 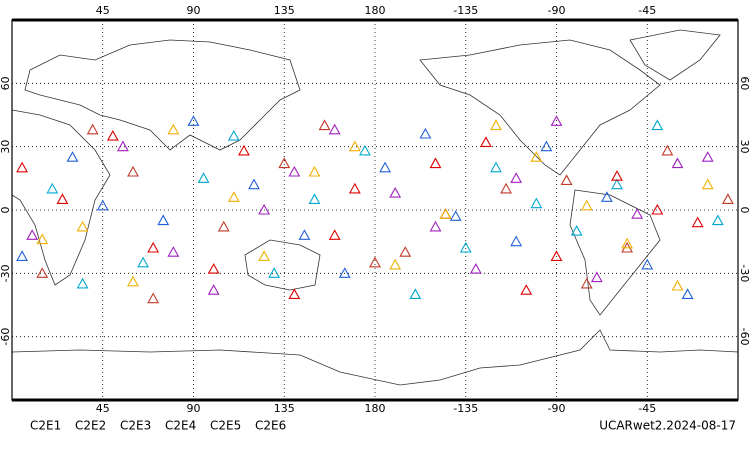 What do you see at coordinates (647, 408) in the screenshot?
I see `x-tick-label-bottom: -45` at bounding box center [647, 408].